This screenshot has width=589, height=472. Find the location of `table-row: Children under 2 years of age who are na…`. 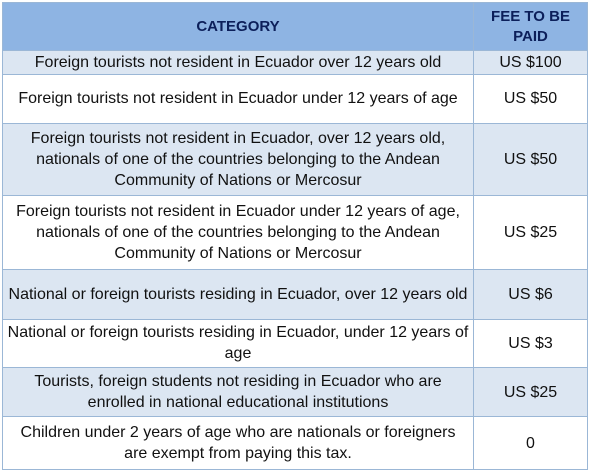

table-row: Children under 2 years of age who are na… is located at coordinates (295, 443).